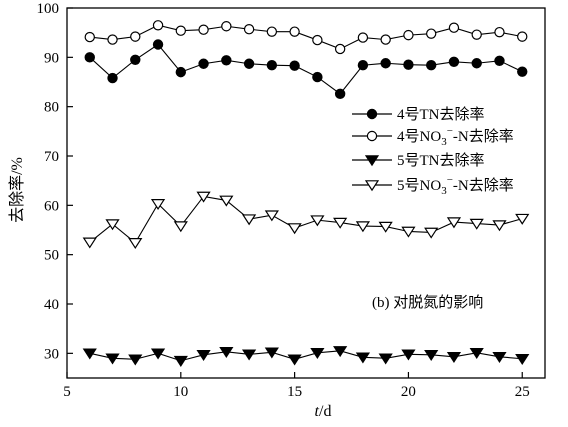 The height and width of the screenshot is (427, 568). I want to click on y-tick-label: 100, so click(48, 9).